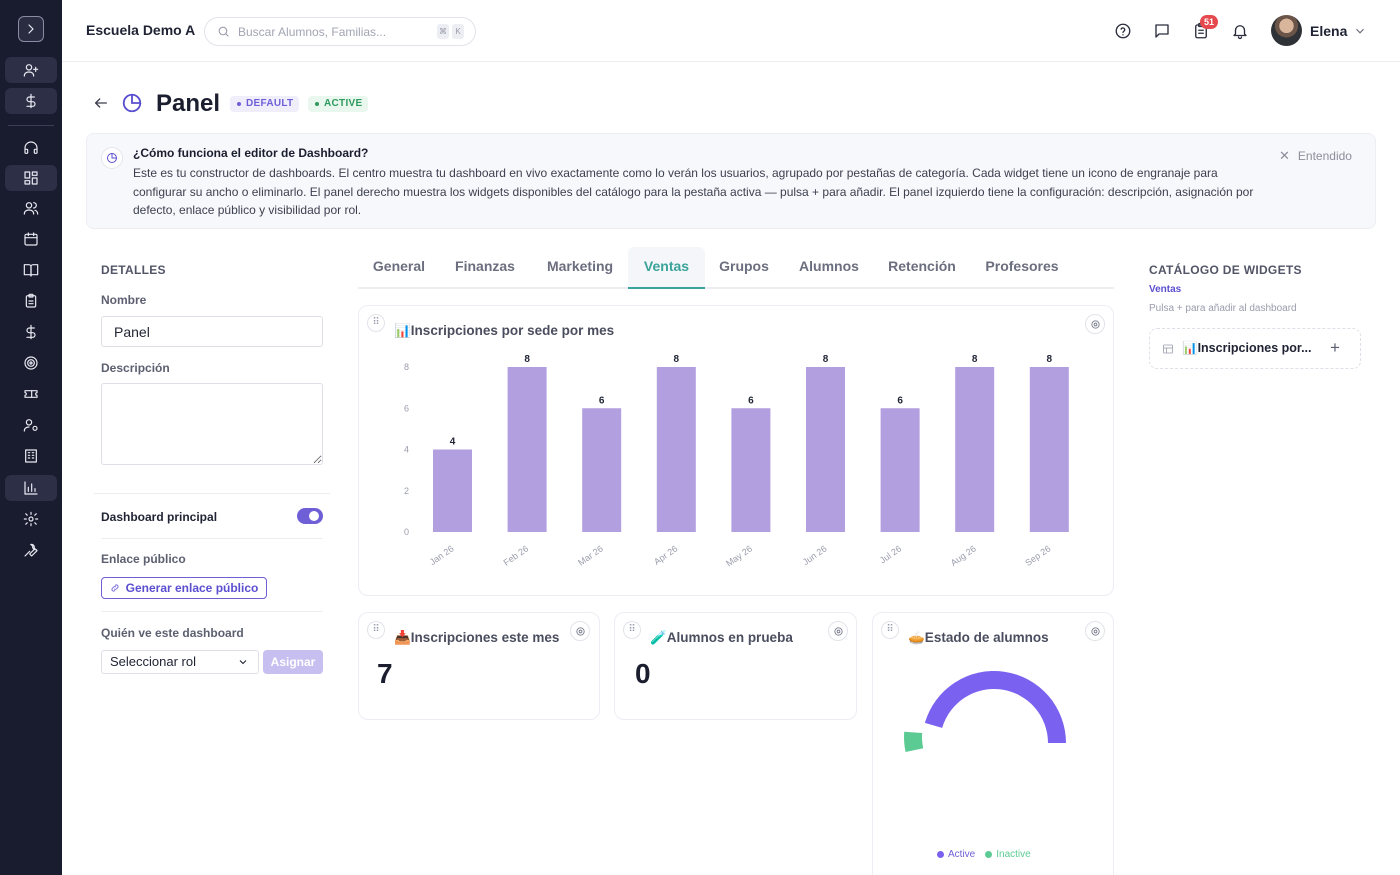  What do you see at coordinates (735, 666) in the screenshot?
I see `widget-trial-students: ⠿ 🧪Alumnos en prueba 0` at bounding box center [735, 666].